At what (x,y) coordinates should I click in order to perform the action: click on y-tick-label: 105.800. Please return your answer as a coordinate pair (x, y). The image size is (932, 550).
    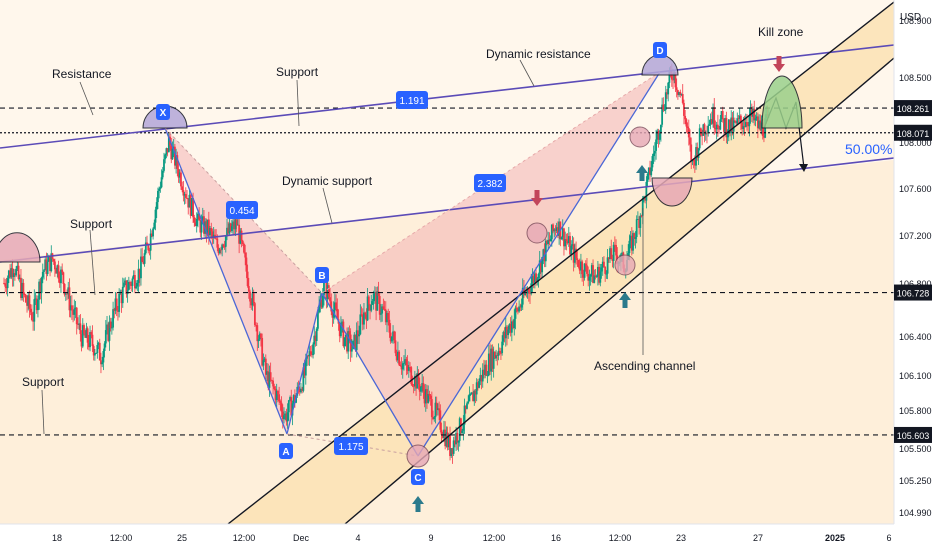
    Looking at the image, I should click on (915, 411).